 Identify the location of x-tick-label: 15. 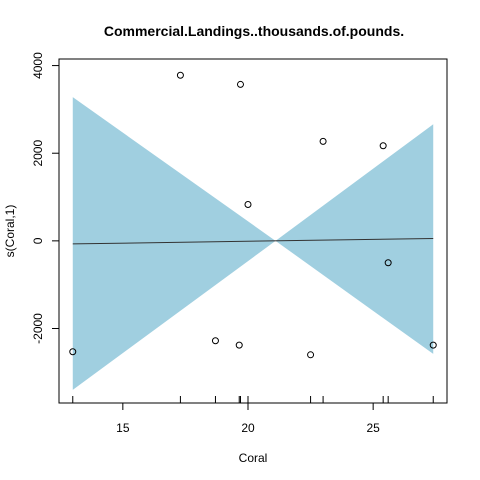
(123, 428).